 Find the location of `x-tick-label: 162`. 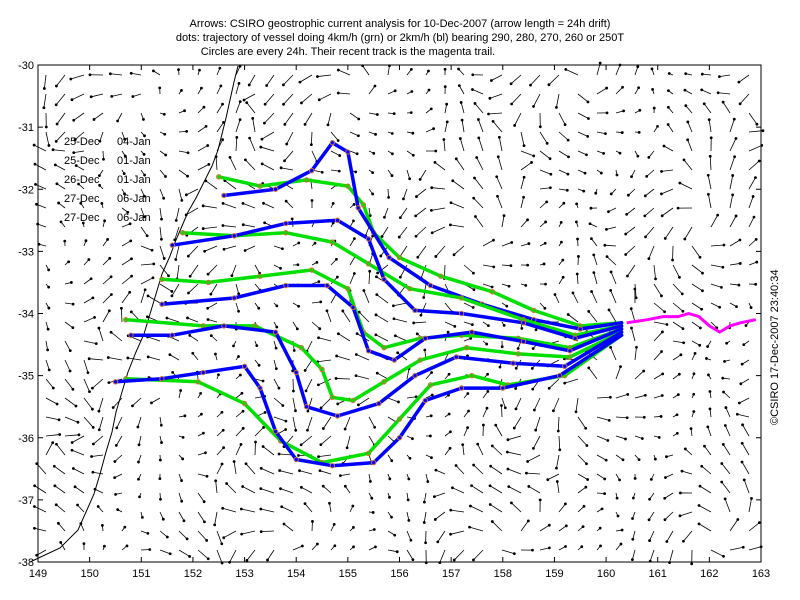

x-tick-label: 162 is located at coordinates (709, 574).